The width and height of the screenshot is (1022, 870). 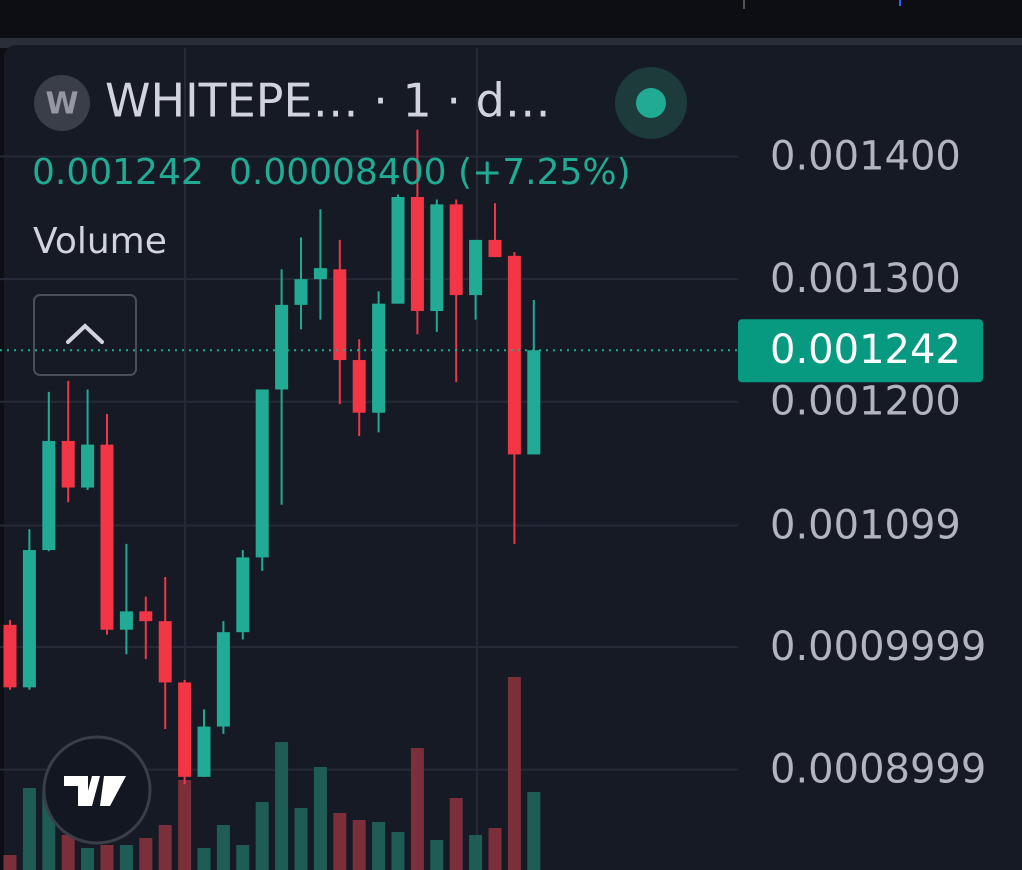 I want to click on symbol-logo-text: W, so click(x=61, y=104).